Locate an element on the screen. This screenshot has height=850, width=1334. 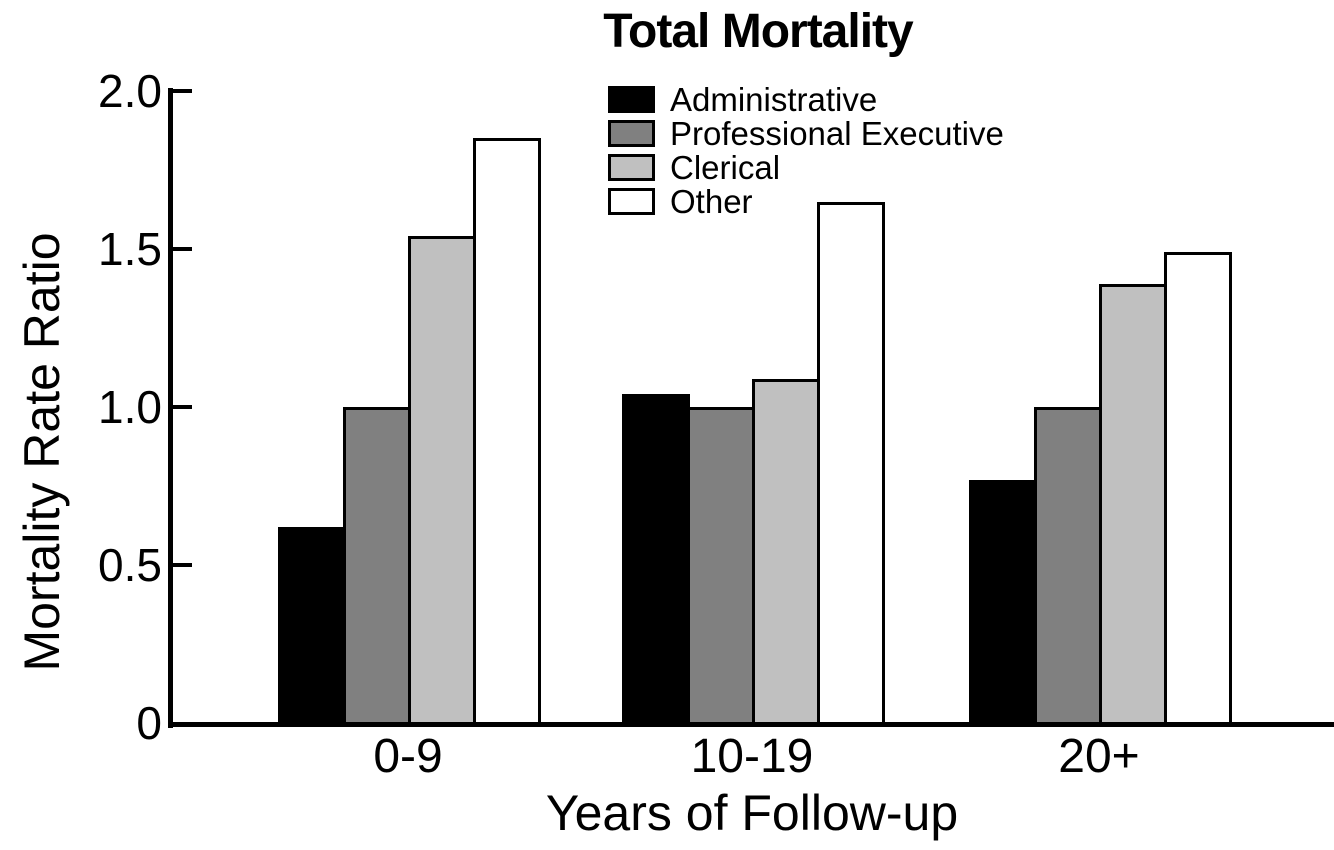
y-tick-label-1.0: 1.0 is located at coordinates (130, 407).